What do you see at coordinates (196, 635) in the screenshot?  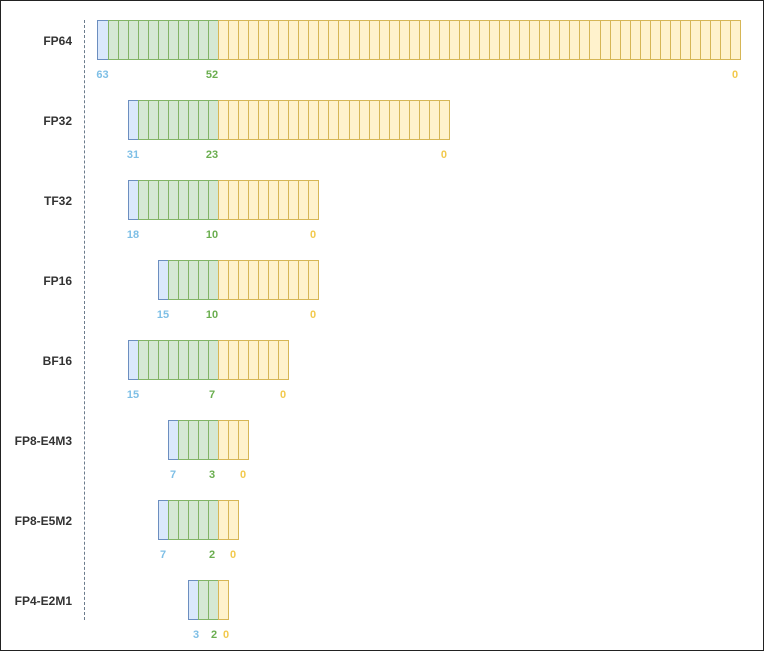 I see `sign-bit-index-label: 3` at bounding box center [196, 635].